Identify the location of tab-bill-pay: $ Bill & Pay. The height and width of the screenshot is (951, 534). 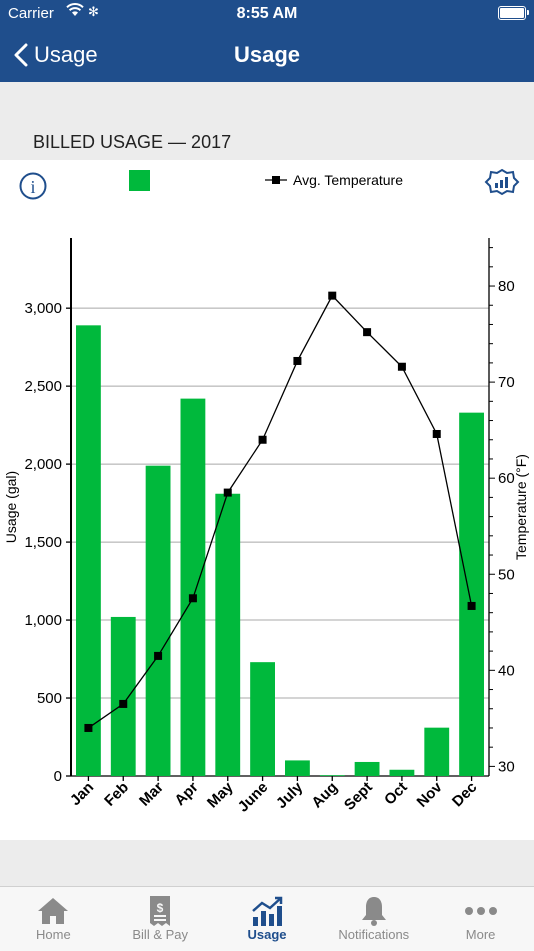
(160, 919).